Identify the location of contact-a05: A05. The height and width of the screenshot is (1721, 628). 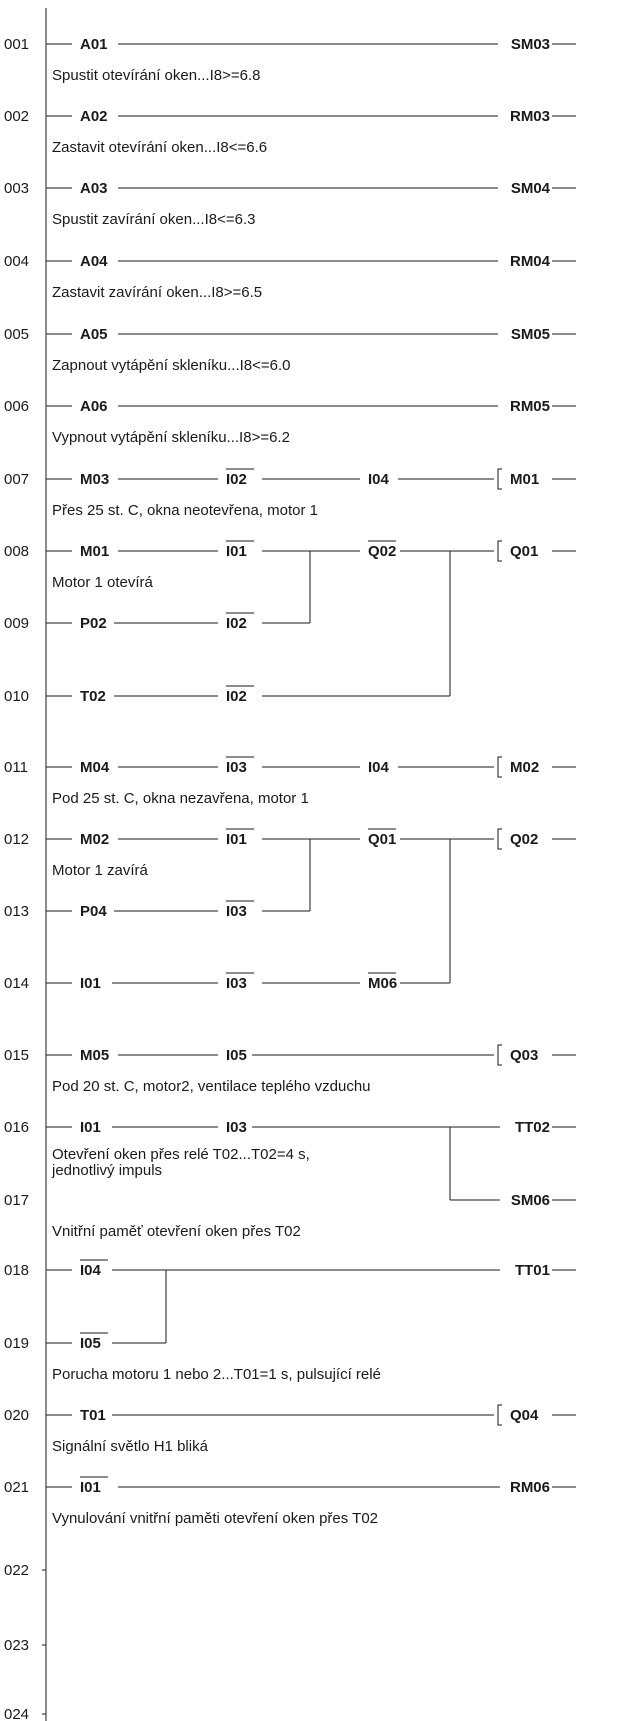
(94, 334).